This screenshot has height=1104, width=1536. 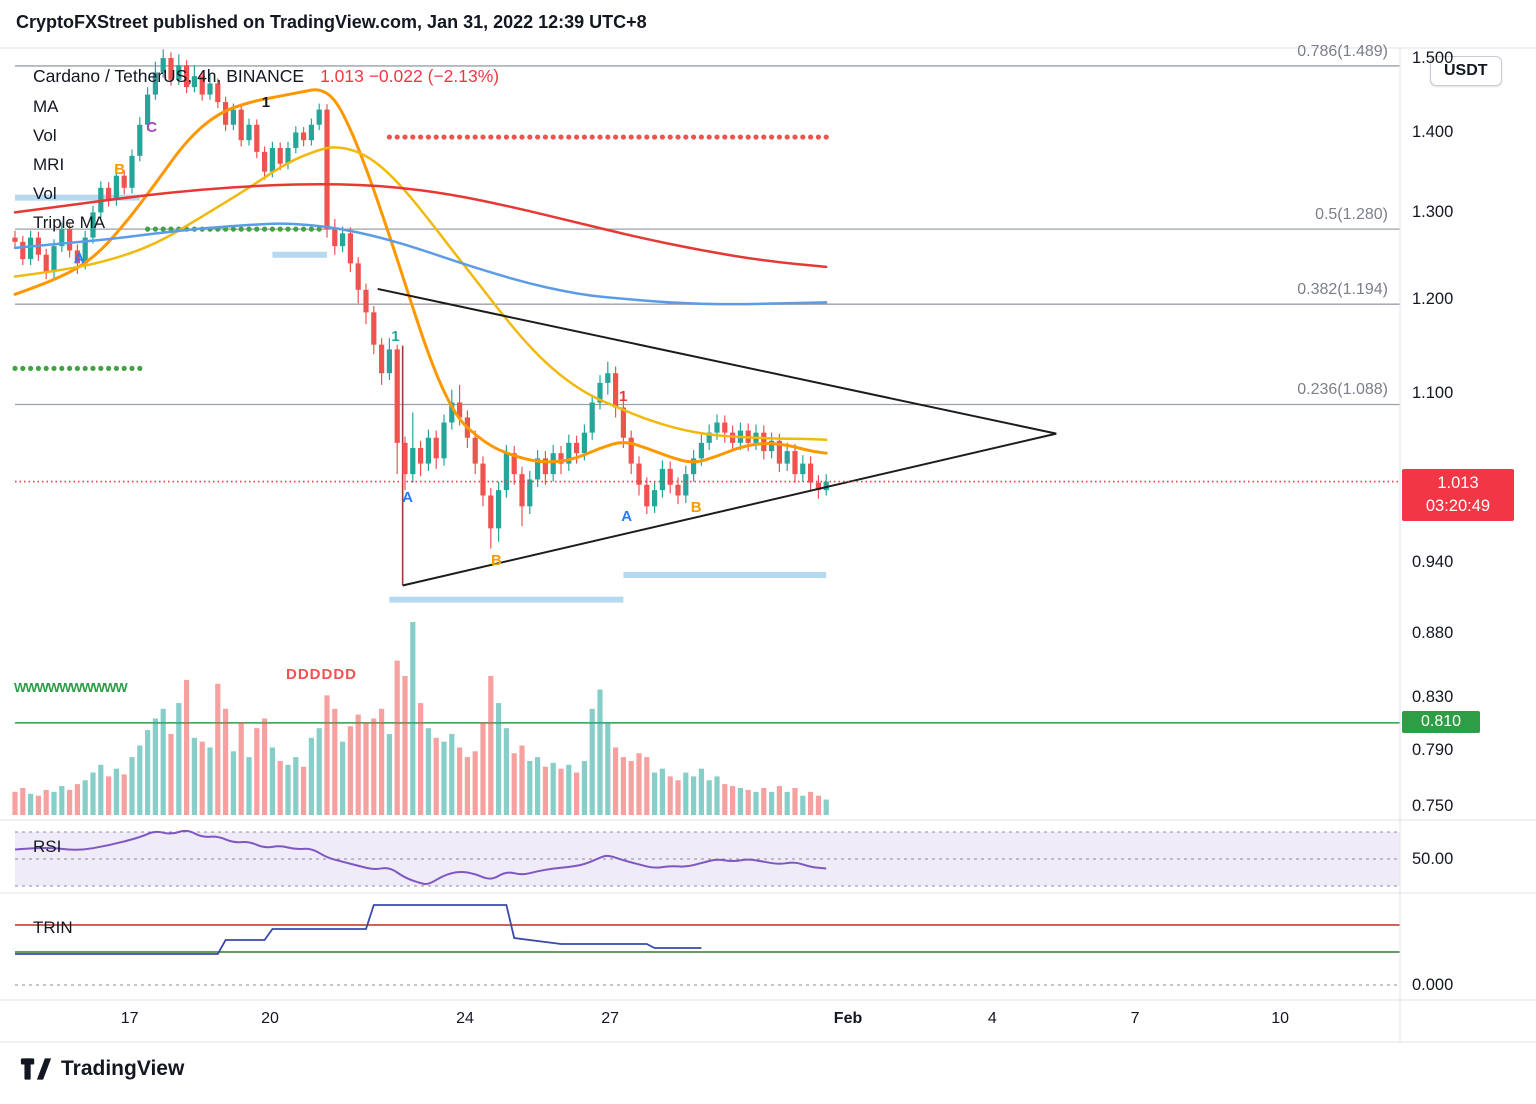 I want to click on legend-triple-ma: Triple MA, so click(x=69, y=222).